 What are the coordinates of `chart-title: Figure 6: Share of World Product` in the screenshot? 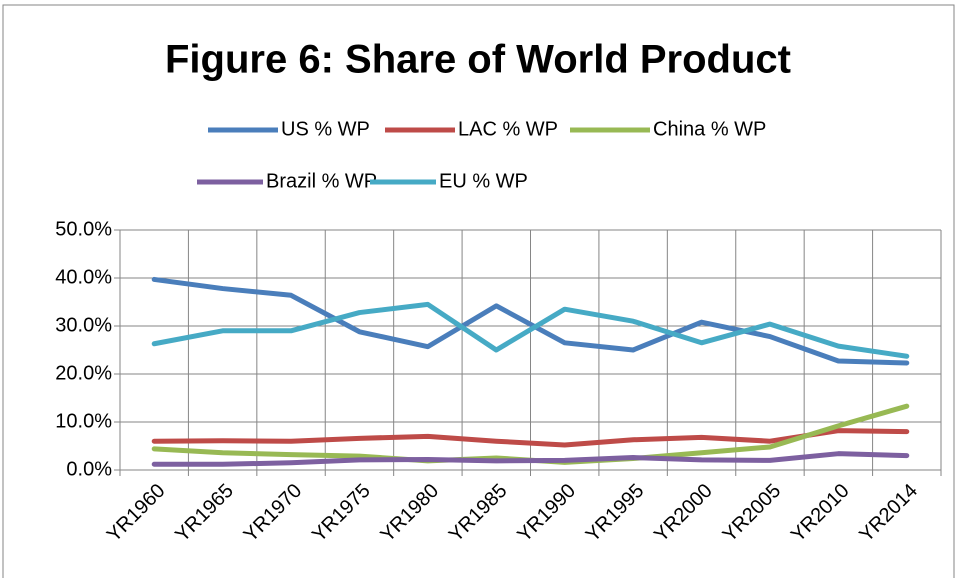 It's located at (478, 60).